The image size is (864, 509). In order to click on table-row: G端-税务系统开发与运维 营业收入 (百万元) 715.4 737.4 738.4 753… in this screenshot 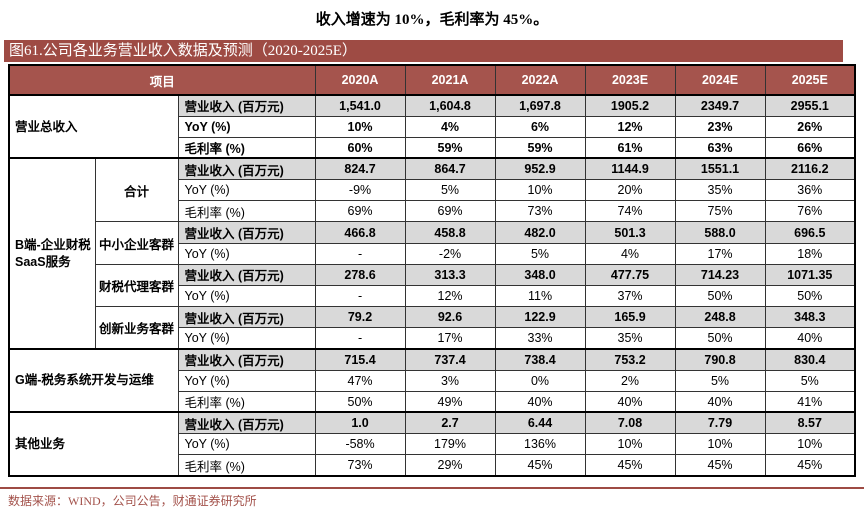, I will do `click(432, 380)`.